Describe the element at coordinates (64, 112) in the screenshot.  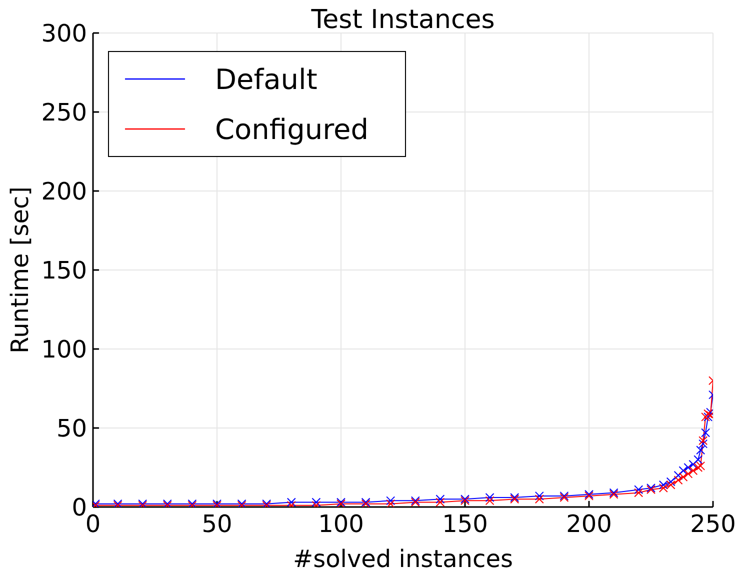
I see `y-tick-label: 250` at that location.